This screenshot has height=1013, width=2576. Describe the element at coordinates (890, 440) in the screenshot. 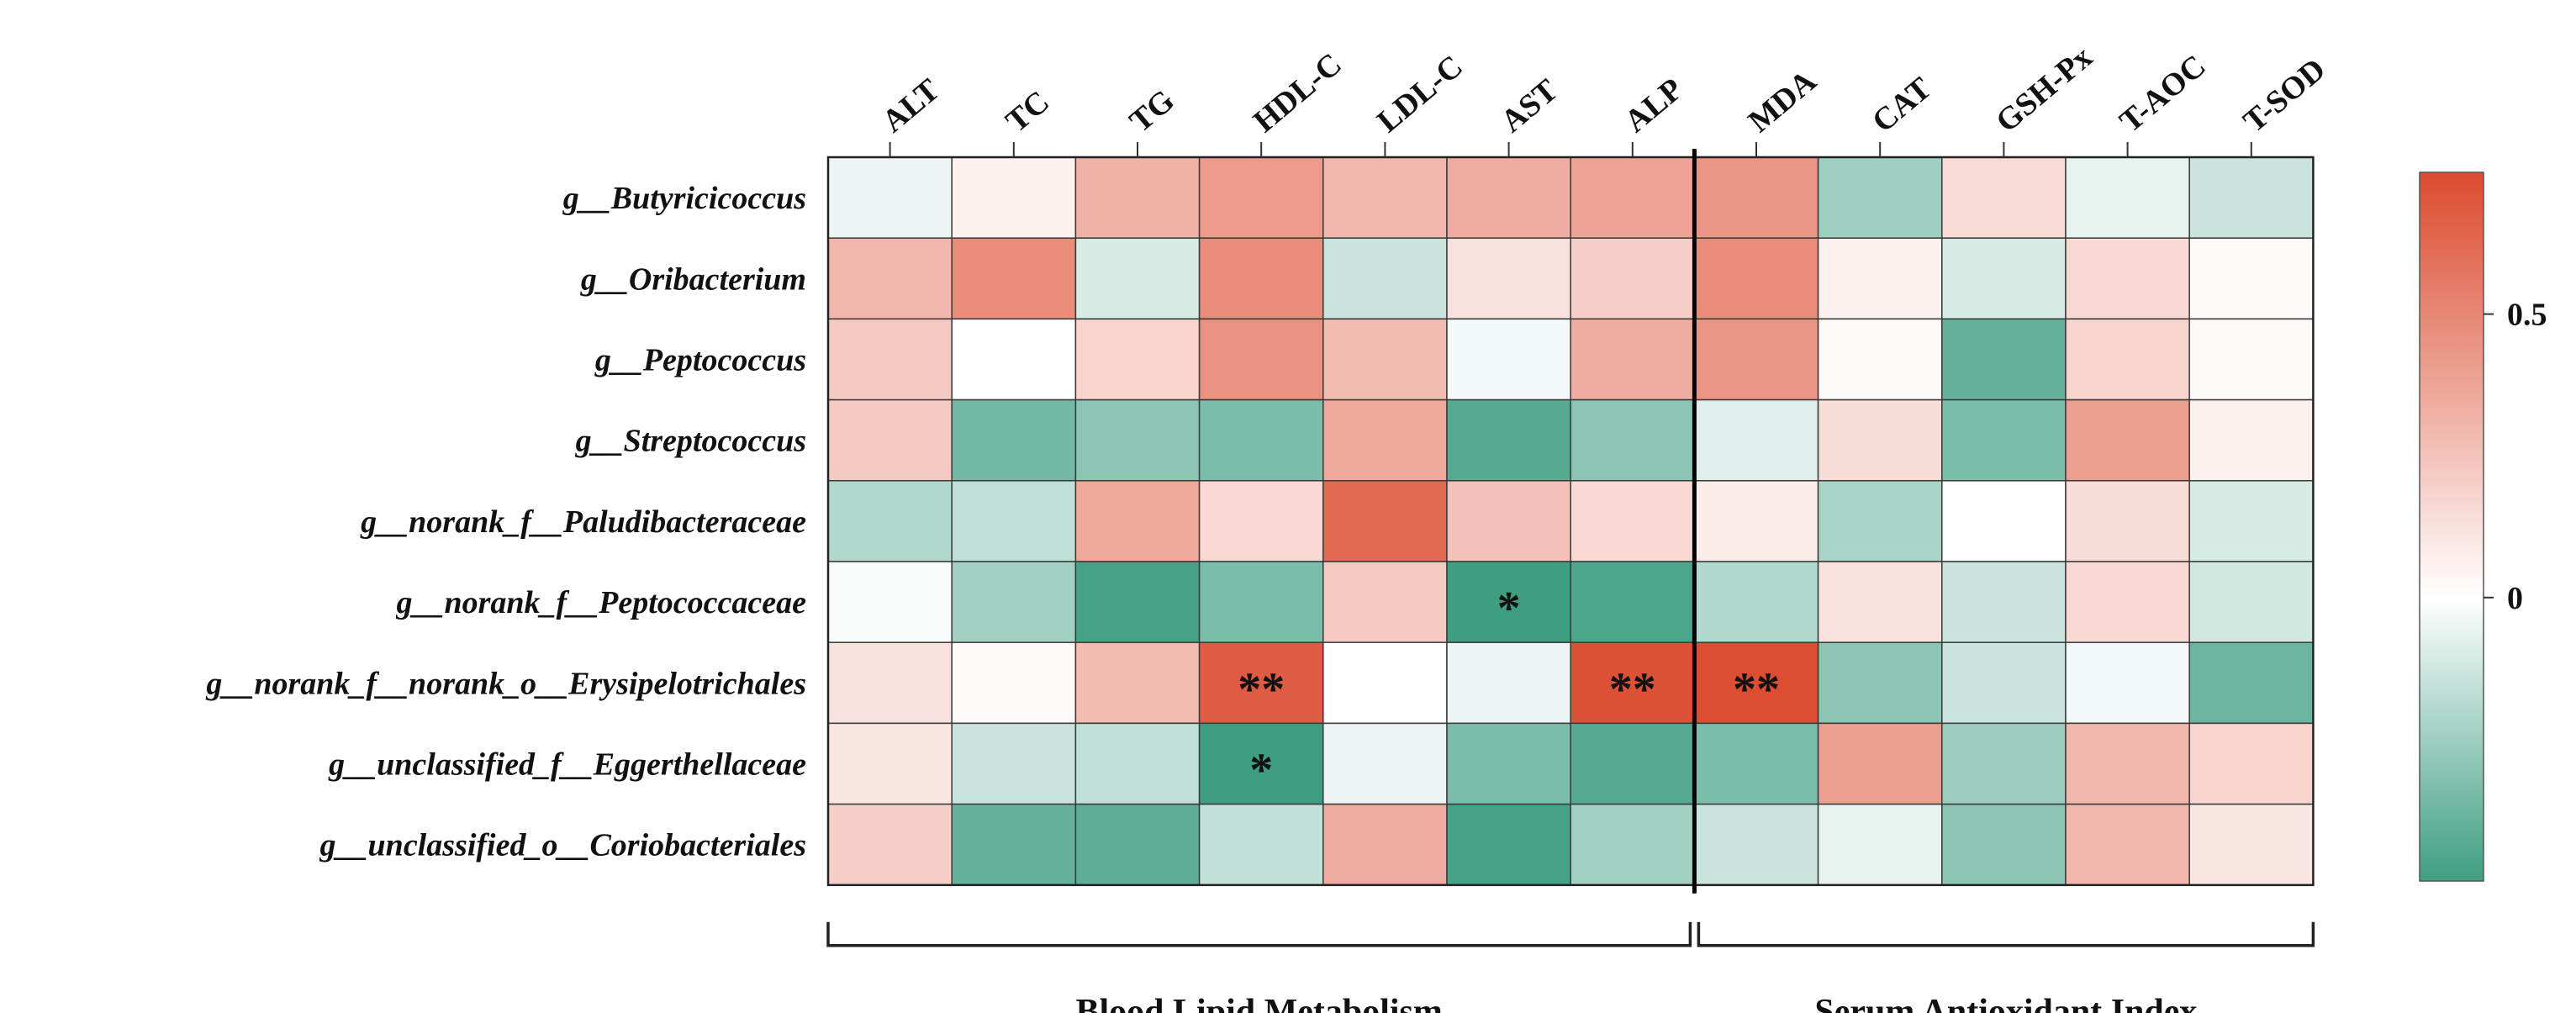

I see `heatmap-cell-g-streptococcus-alt` at that location.